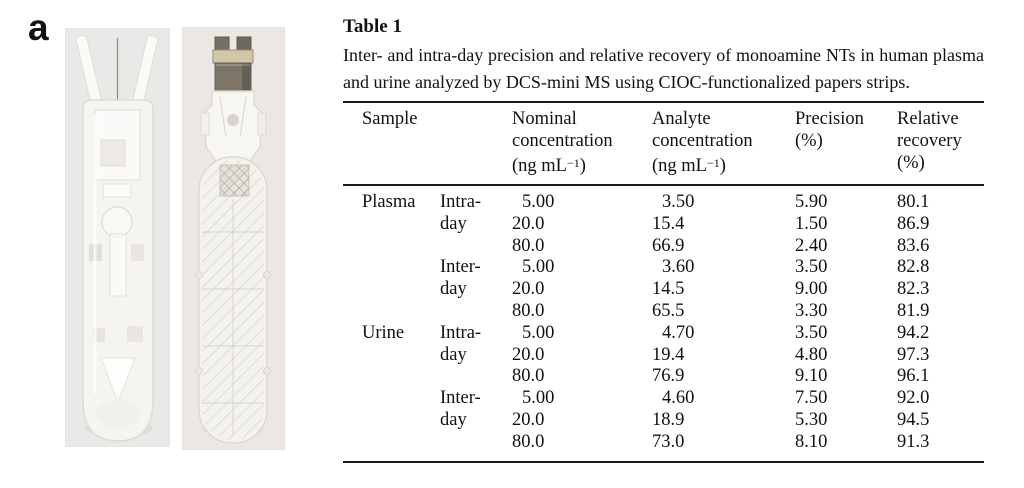 Image resolution: width=1024 pixels, height=488 pixels. I want to click on paper-strip-paddle, so click(233, 300).